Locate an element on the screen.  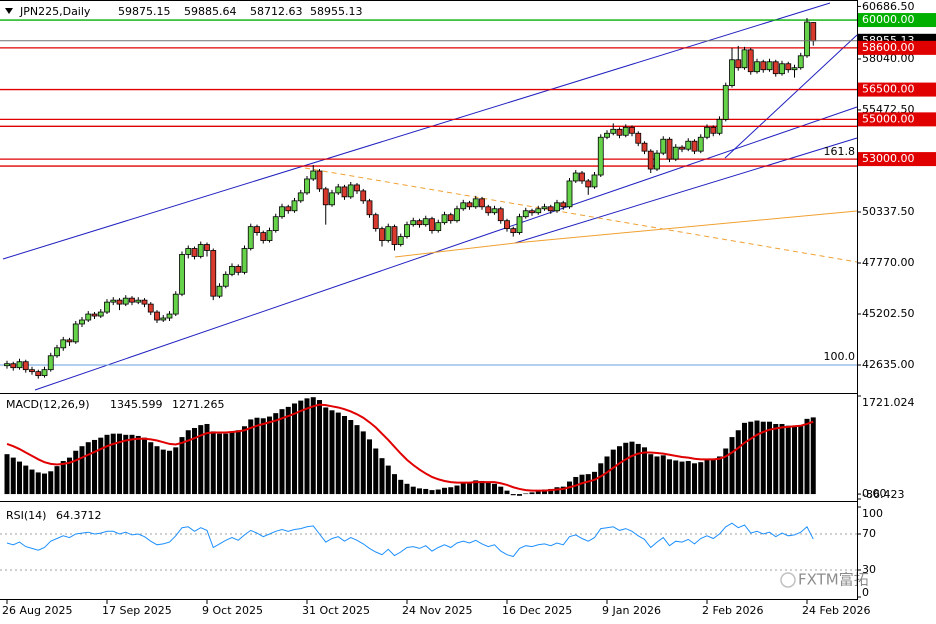
ohlc-value: 58712.63 is located at coordinates (276, 11).